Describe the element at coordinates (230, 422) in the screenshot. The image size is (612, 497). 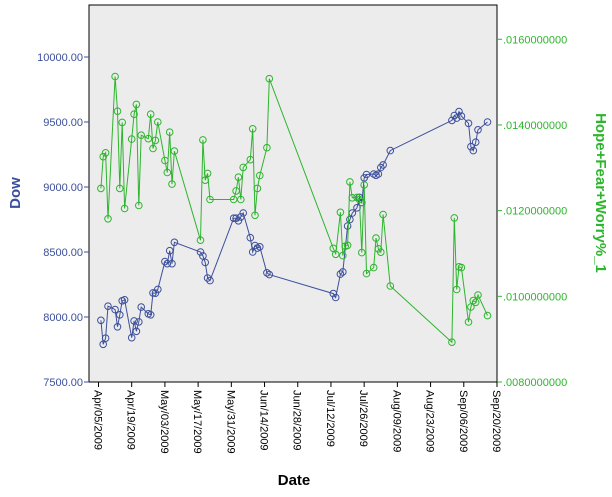
I see `x-tick-label: May/31/2009` at that location.